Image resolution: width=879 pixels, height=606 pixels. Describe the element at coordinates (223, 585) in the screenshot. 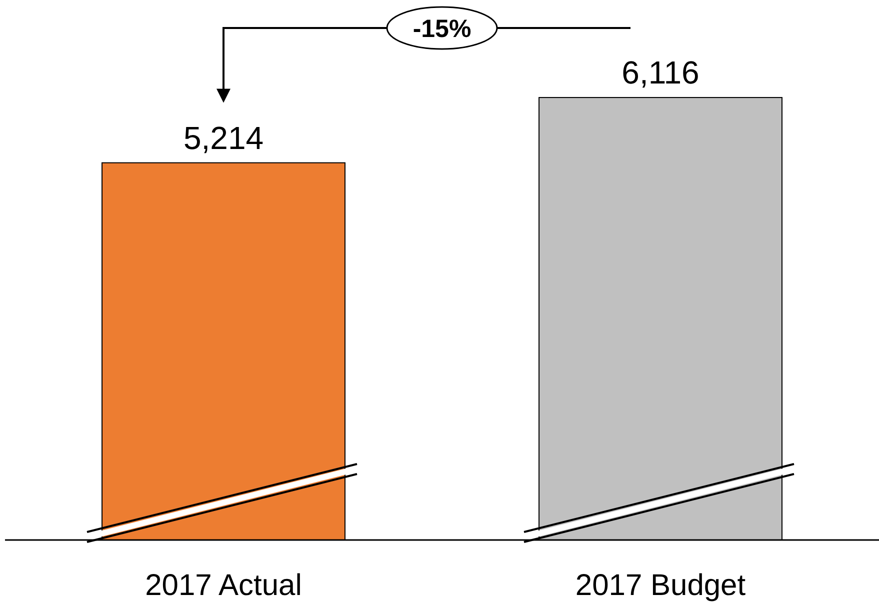

I see `x-tick-label: 2017 Actual` at that location.